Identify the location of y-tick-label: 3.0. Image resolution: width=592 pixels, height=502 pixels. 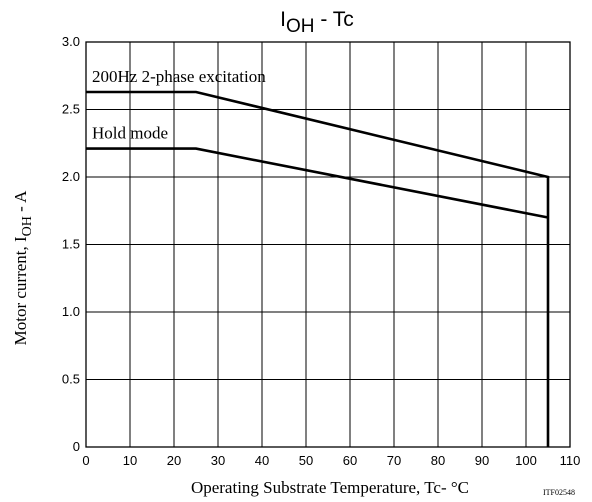
(71, 41).